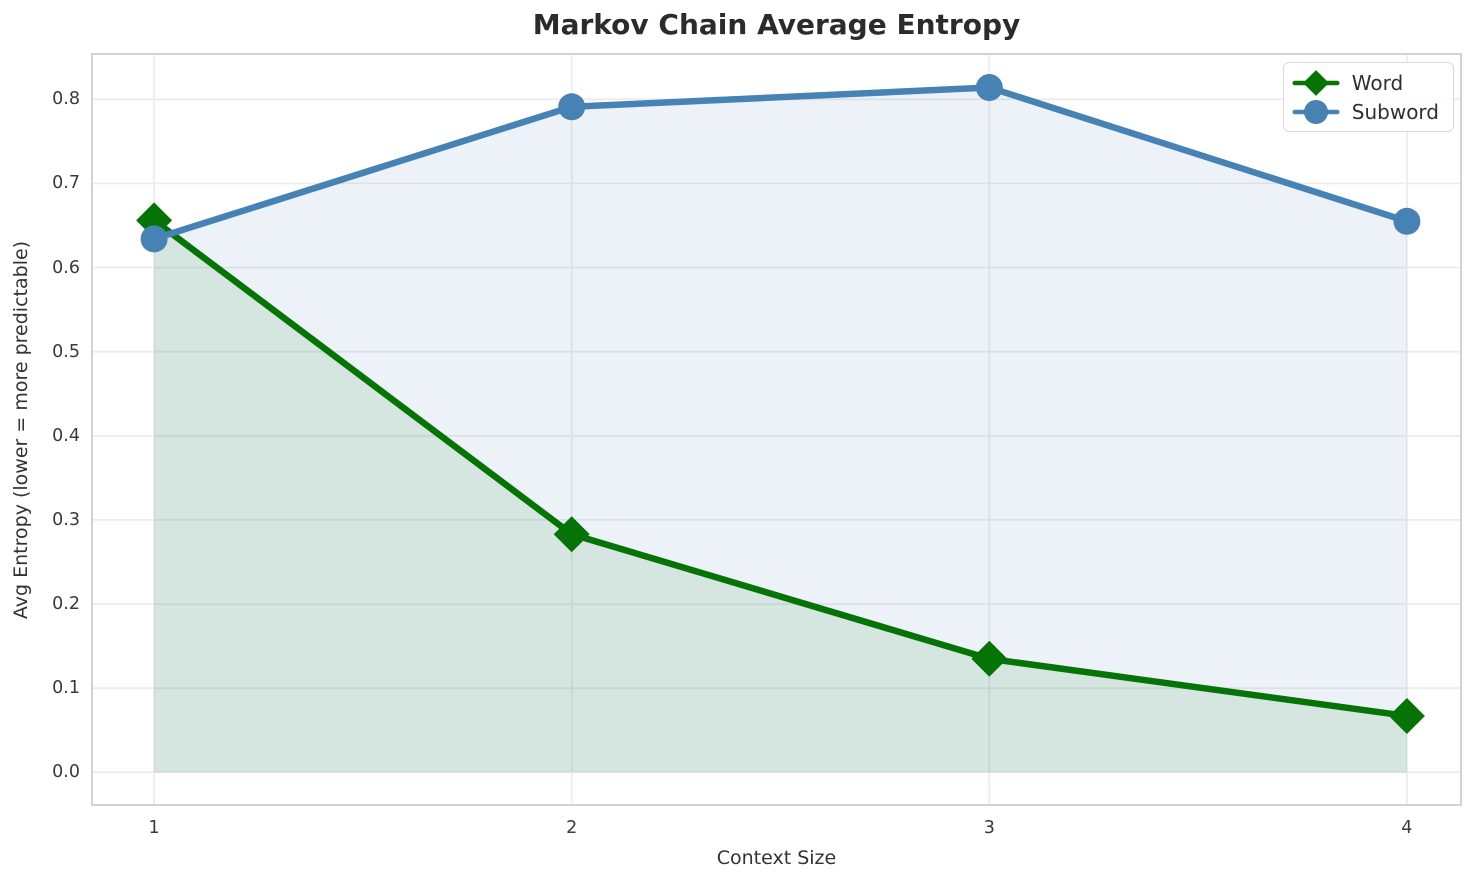 The image size is (1484, 885). I want to click on legend-item-word: Word, so click(1365, 82).